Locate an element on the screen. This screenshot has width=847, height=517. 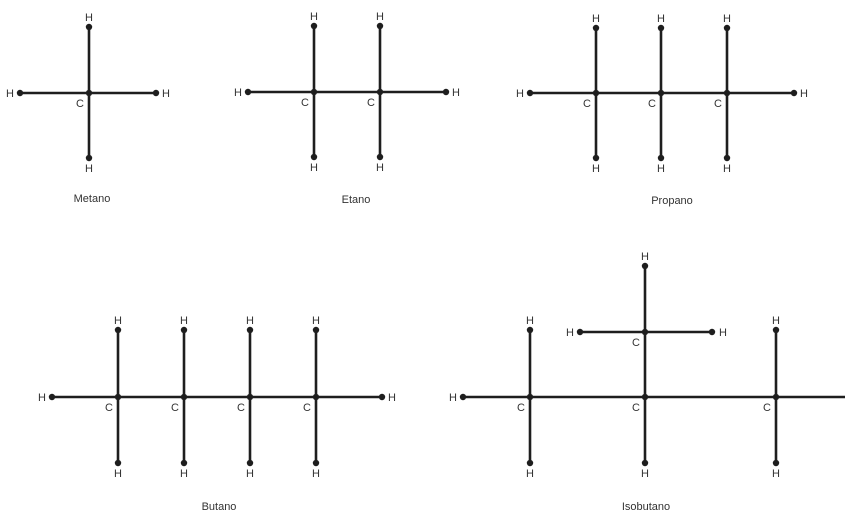
caption-propano: Propano is located at coordinates (672, 201).